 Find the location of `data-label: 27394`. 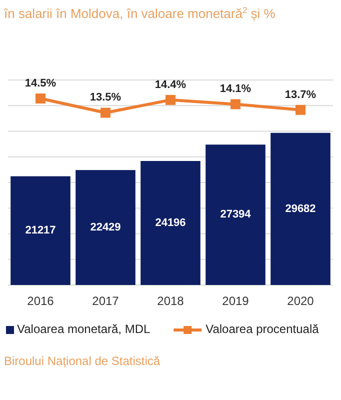

data-label: 27394 is located at coordinates (236, 214).